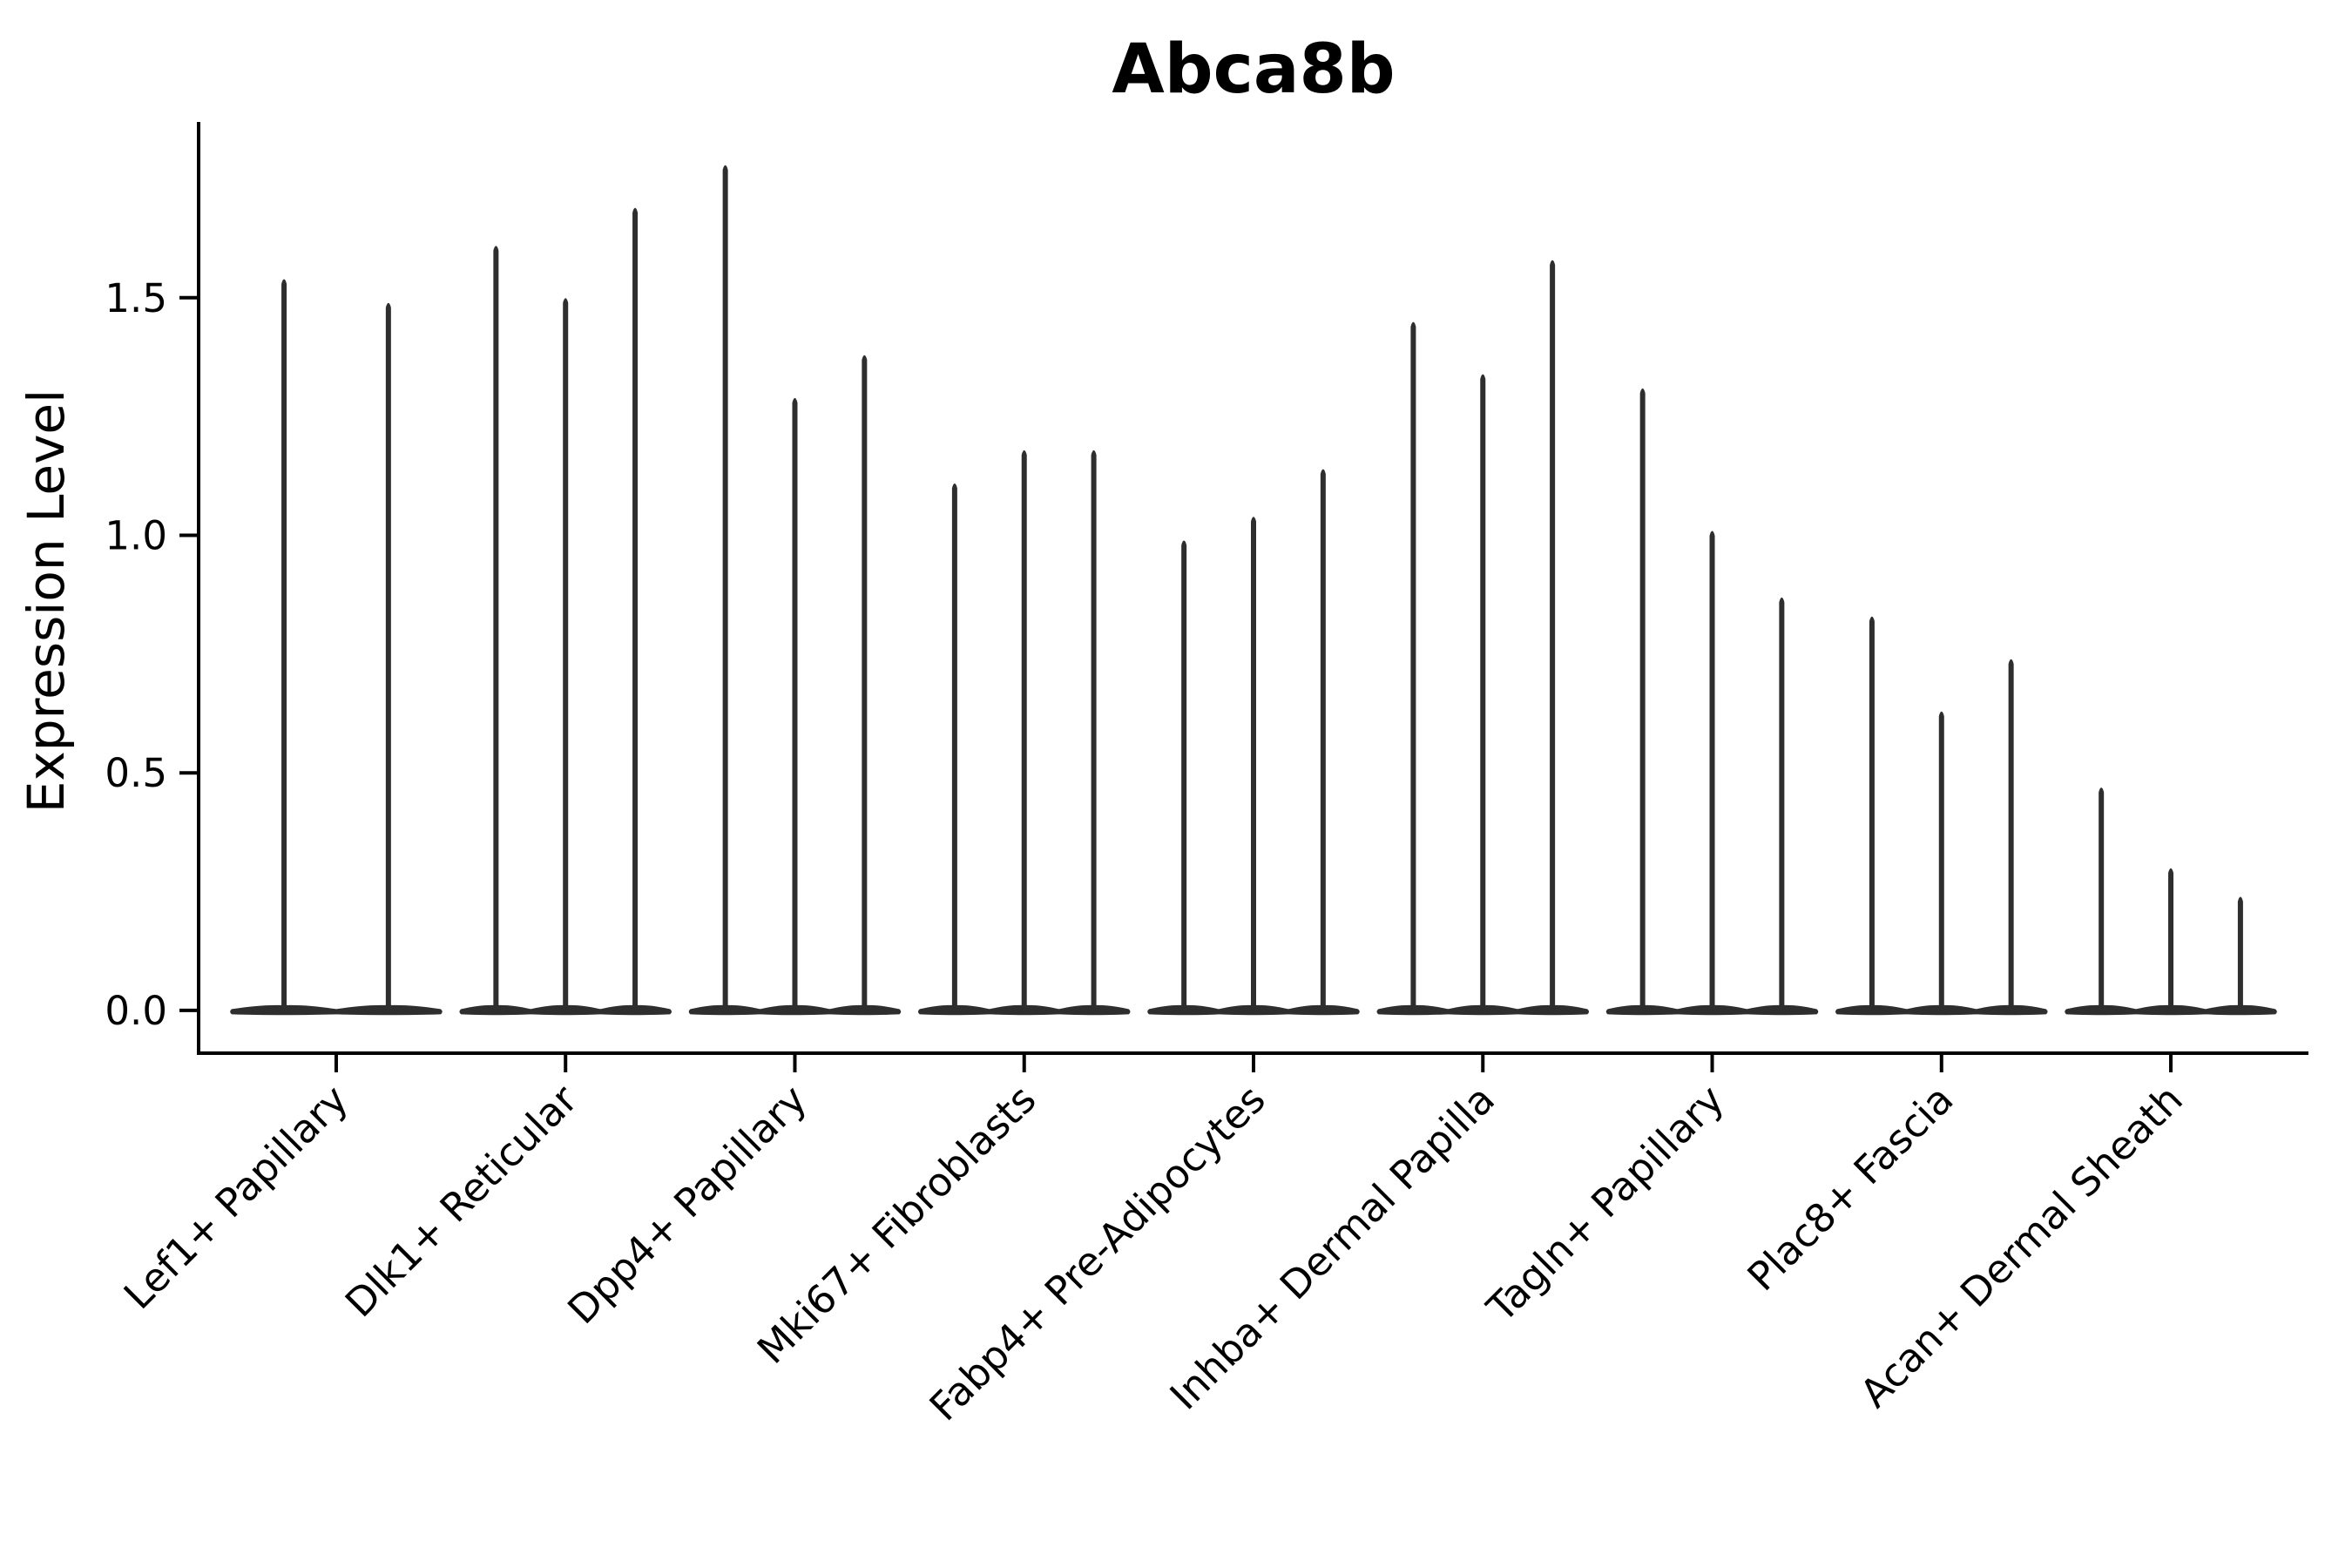 Image resolution: width=2352 pixels, height=1568 pixels. What do you see at coordinates (136, 298) in the screenshot?
I see `y-tick-label: 1.5` at bounding box center [136, 298].